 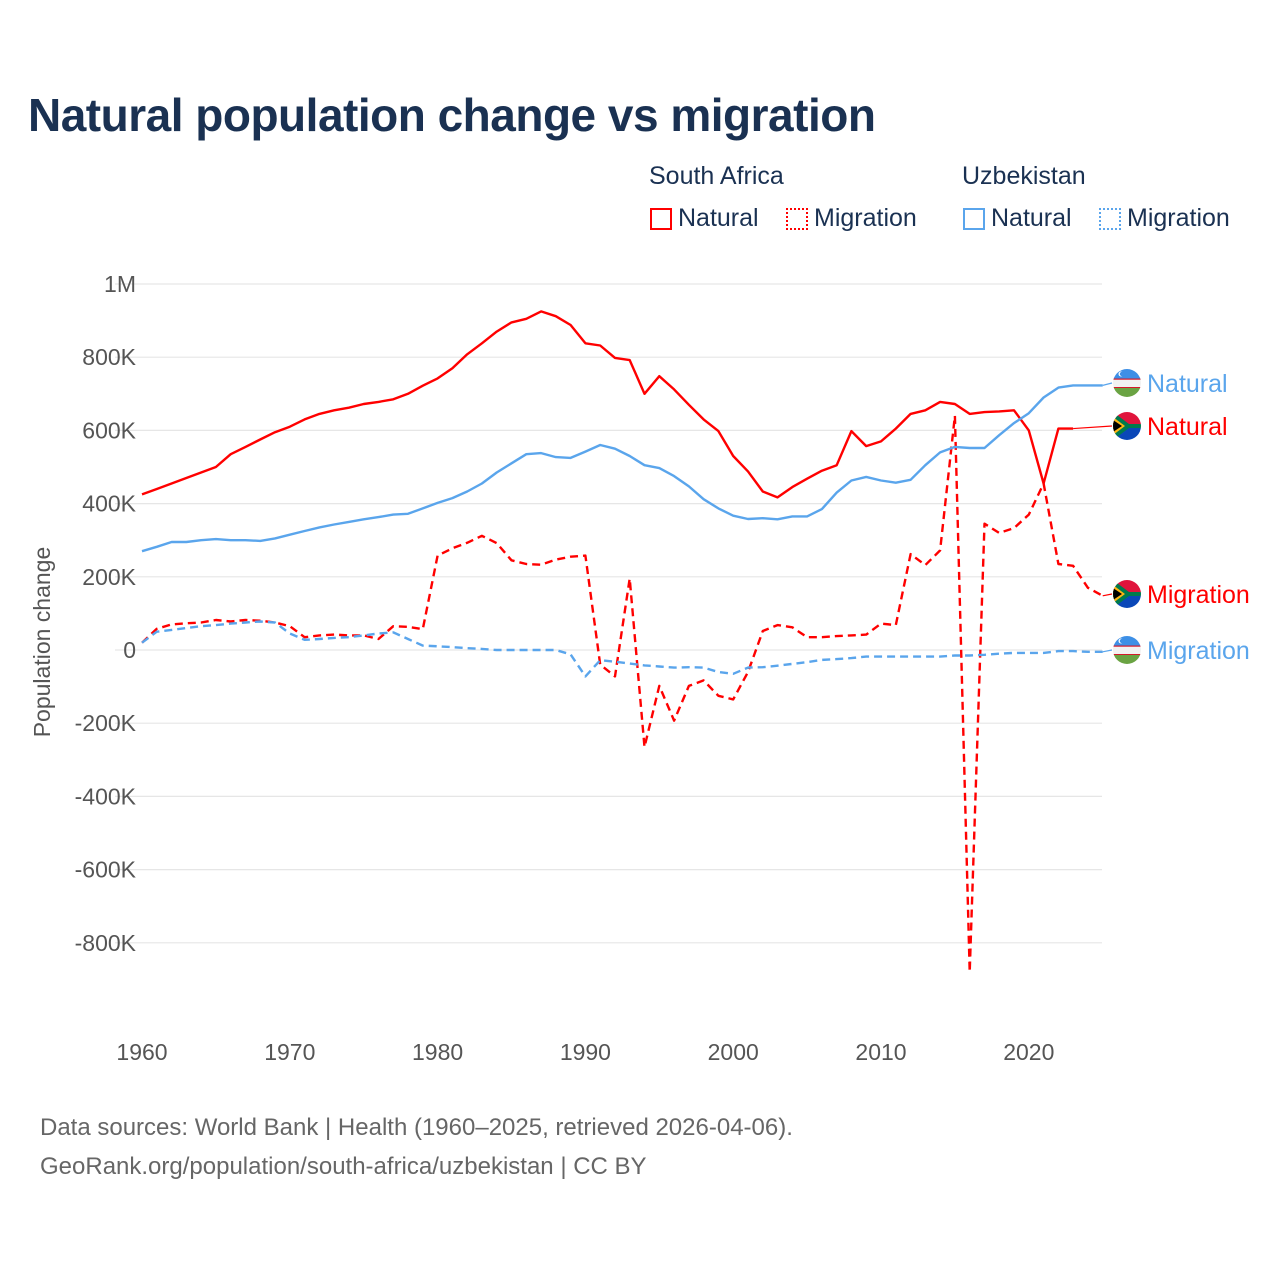 I want to click on end-labels: Natural Migration Natural Migration, so click(x=1161, y=517).